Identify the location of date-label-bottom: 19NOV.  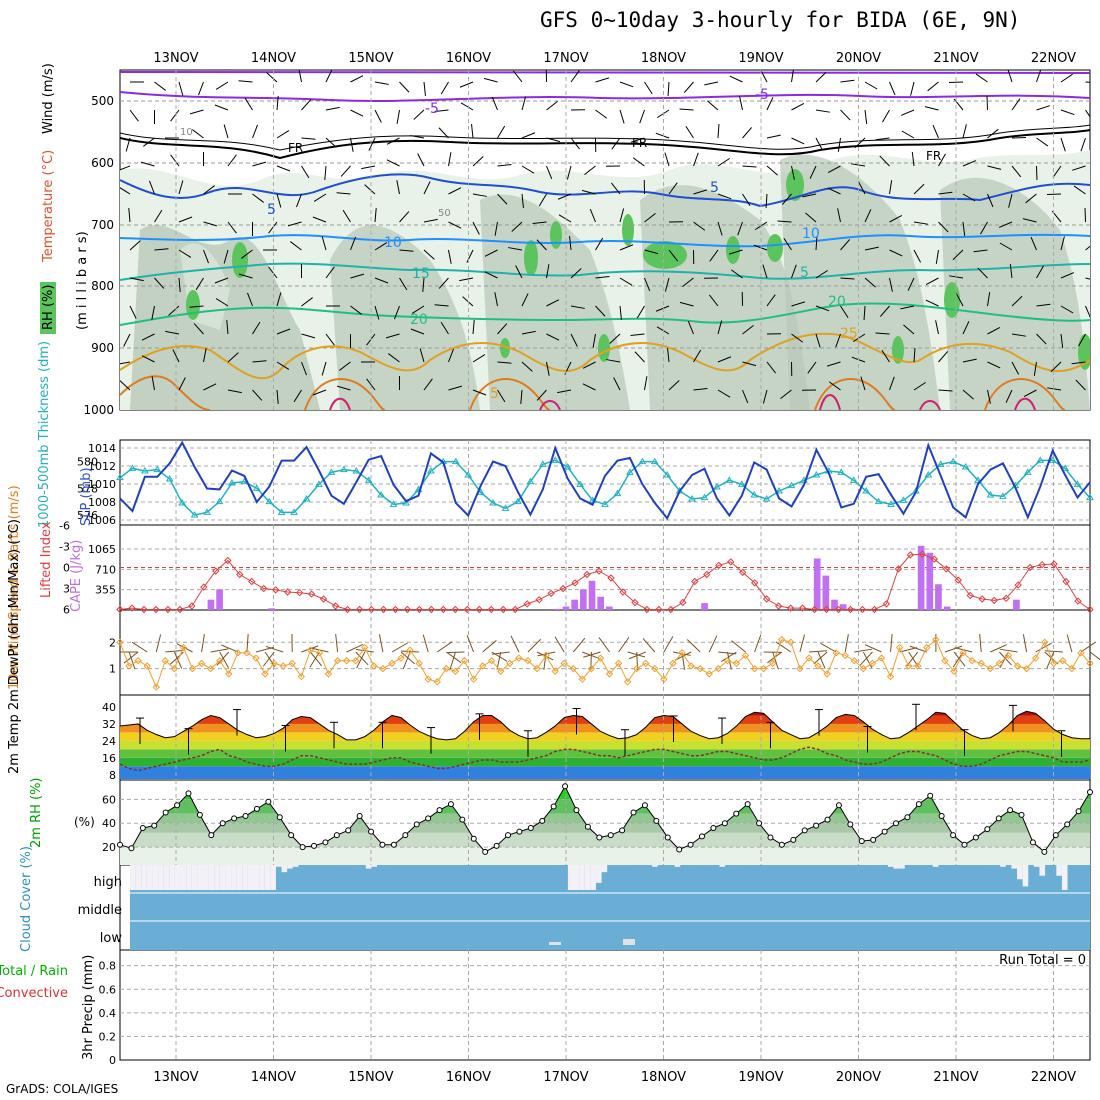
(760, 1077).